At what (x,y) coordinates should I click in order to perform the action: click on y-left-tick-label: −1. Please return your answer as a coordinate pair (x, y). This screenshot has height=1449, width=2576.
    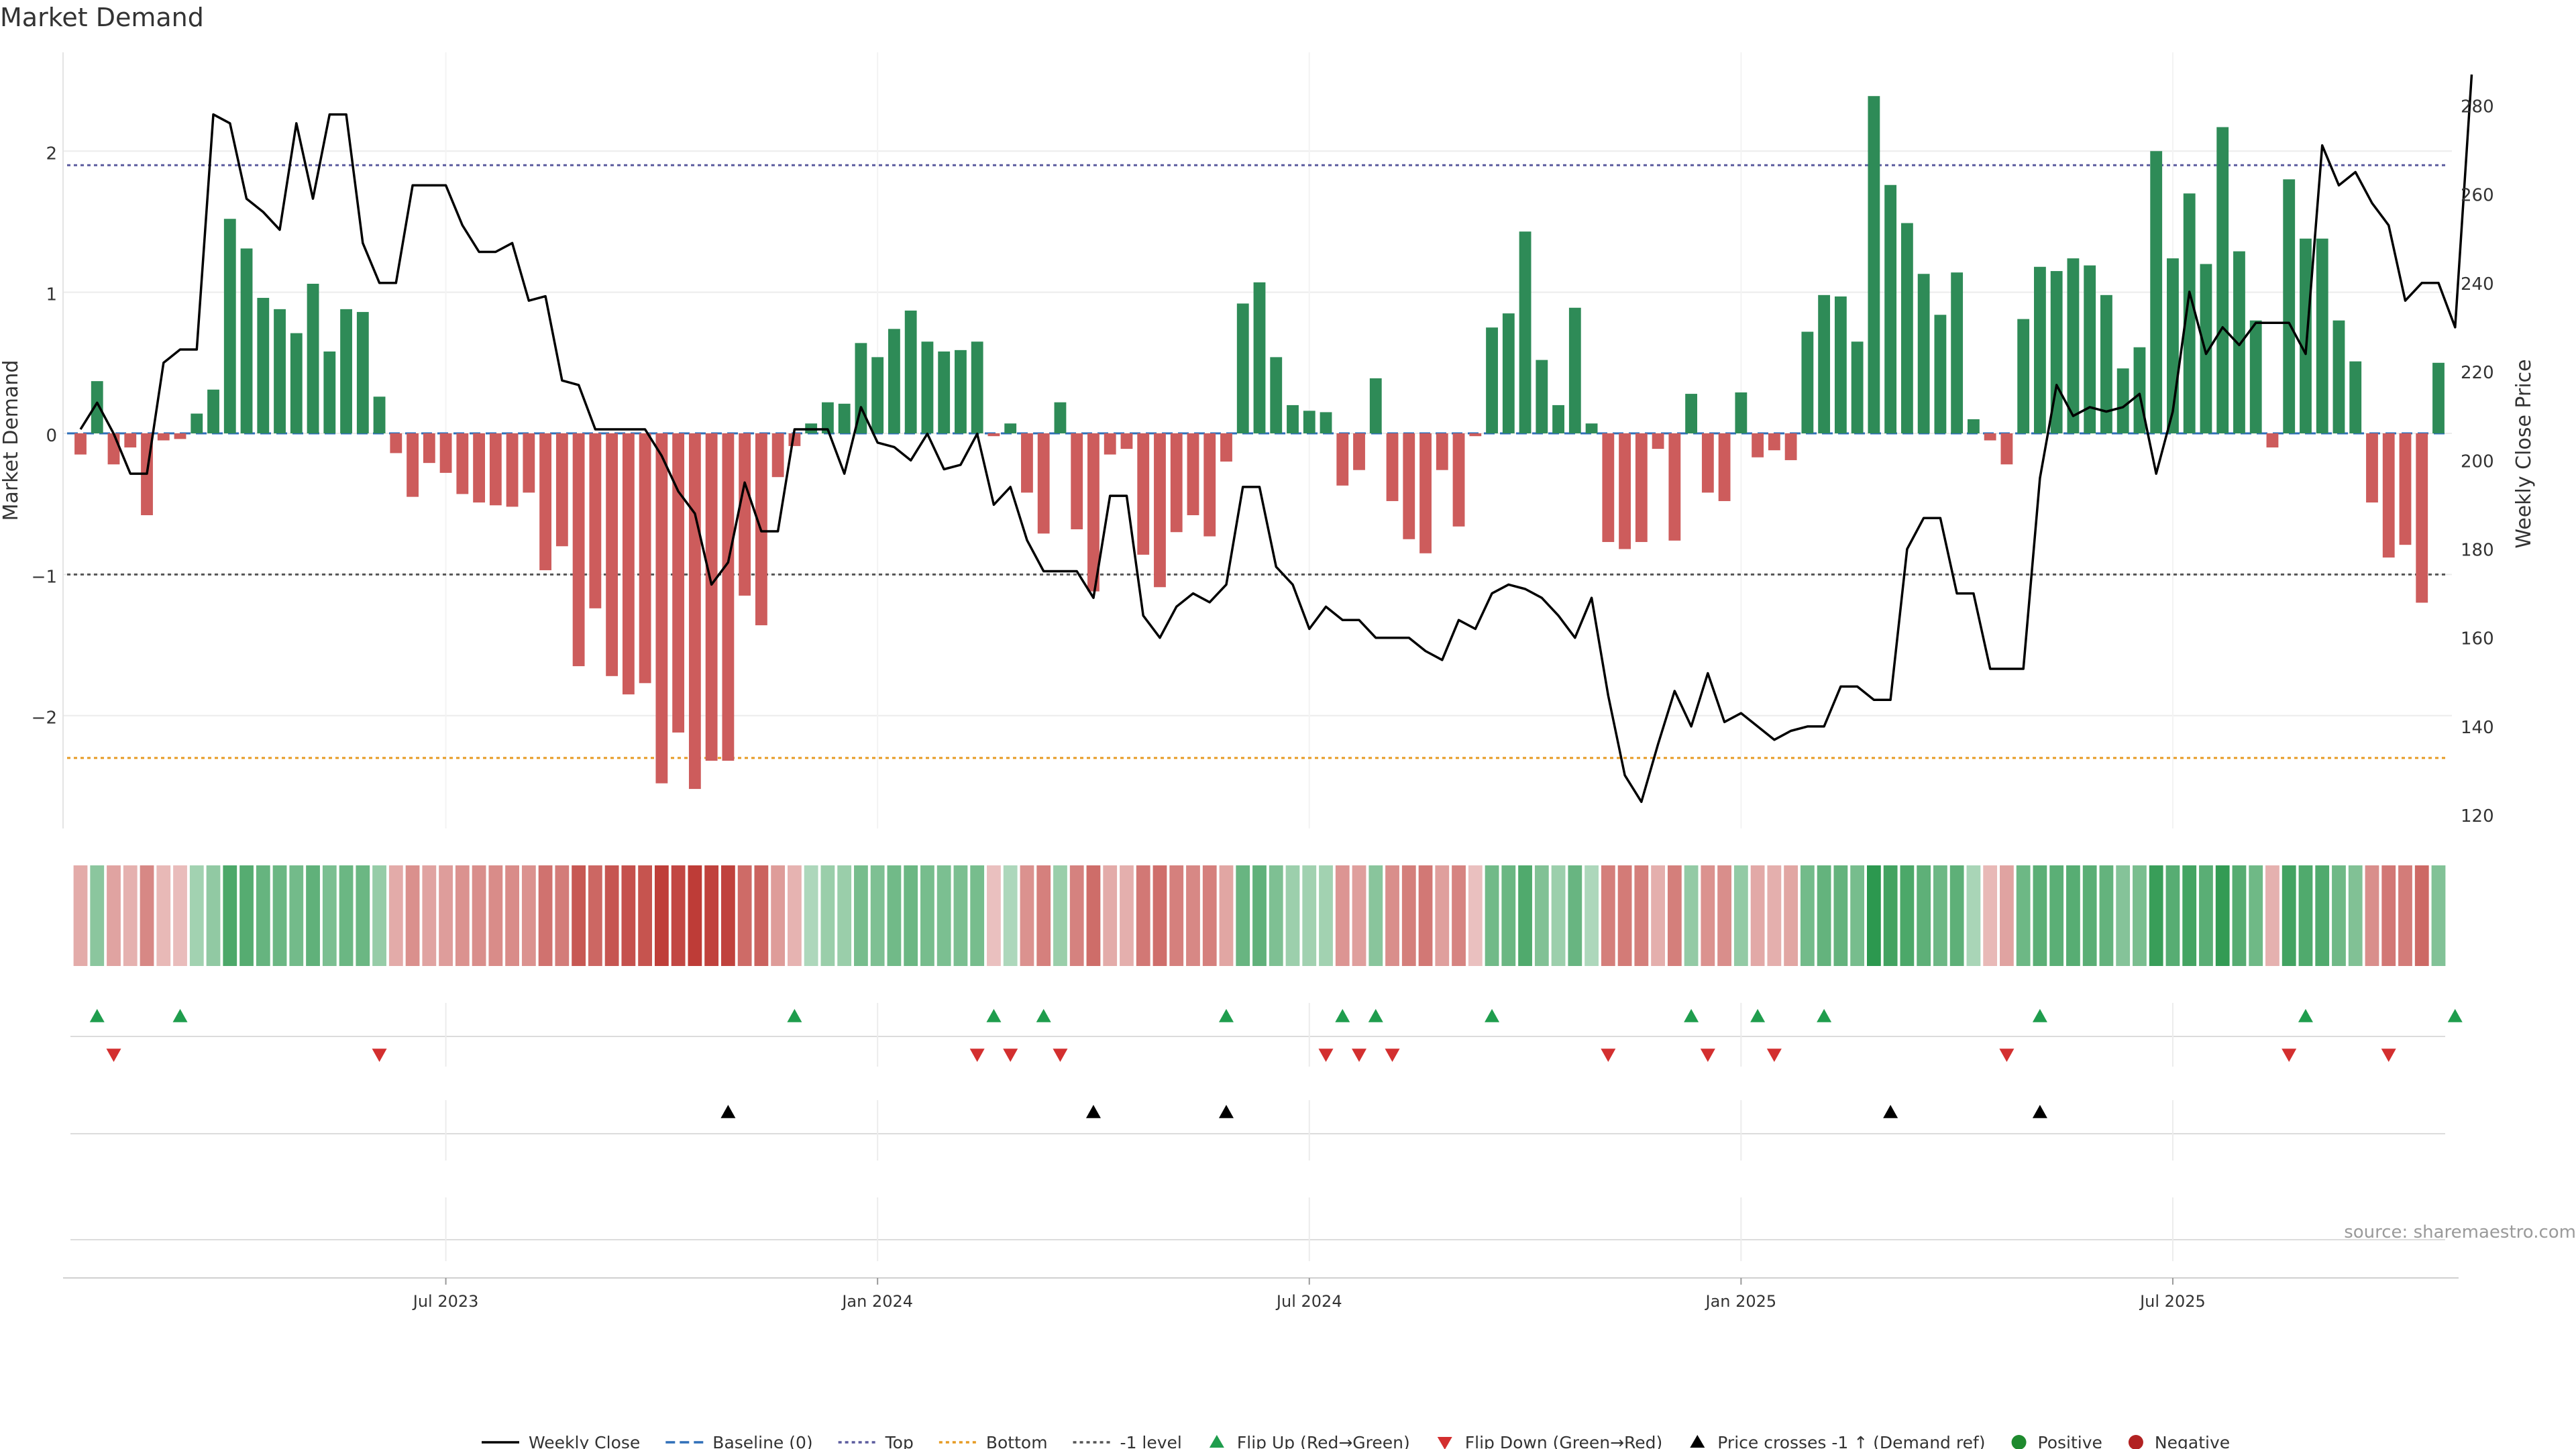
    Looking at the image, I should click on (44, 577).